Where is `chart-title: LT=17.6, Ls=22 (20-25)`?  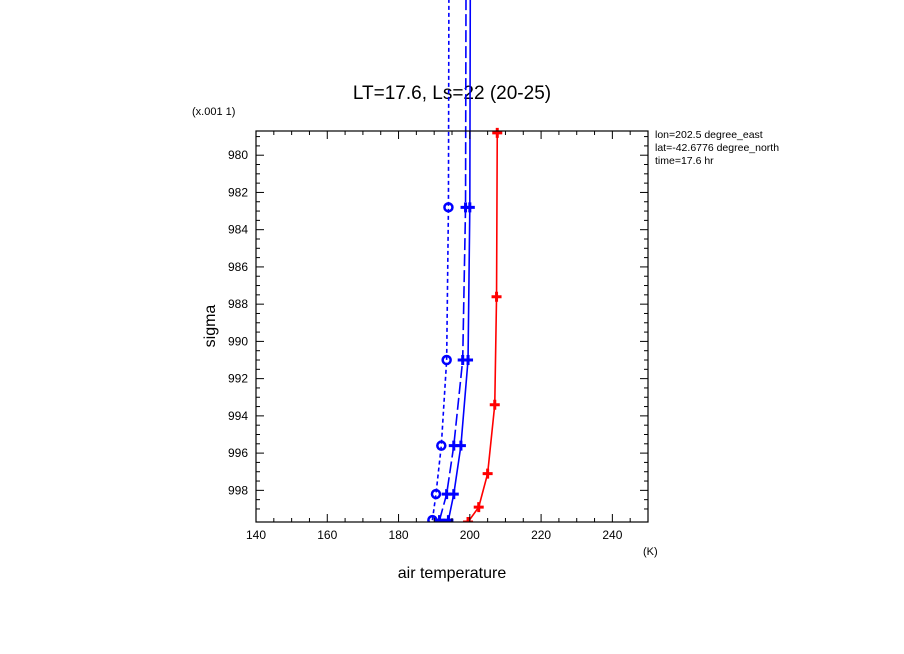 chart-title: LT=17.6, Ls=22 (20-25) is located at coordinates (452, 93).